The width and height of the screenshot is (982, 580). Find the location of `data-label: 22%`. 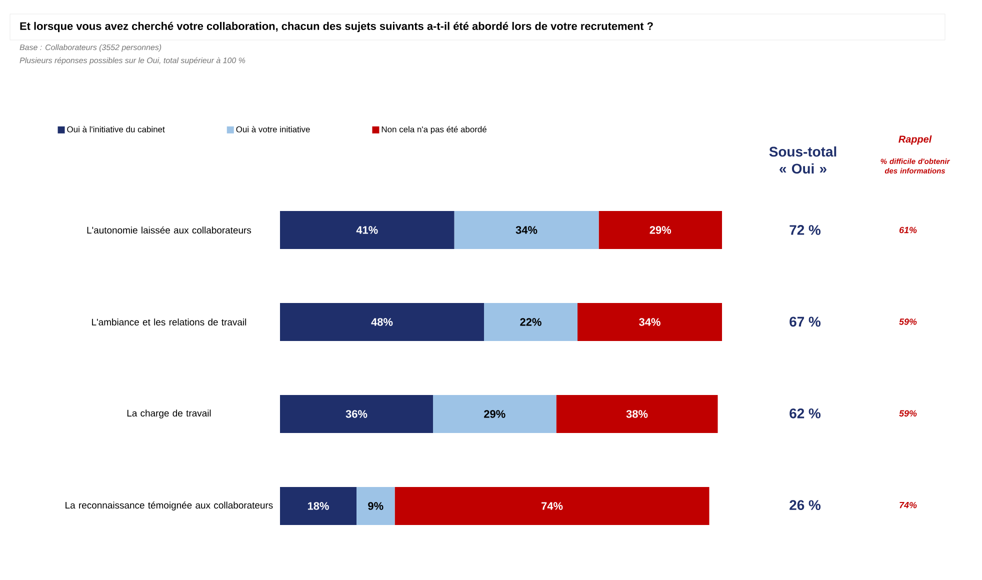

data-label: 22% is located at coordinates (531, 322).